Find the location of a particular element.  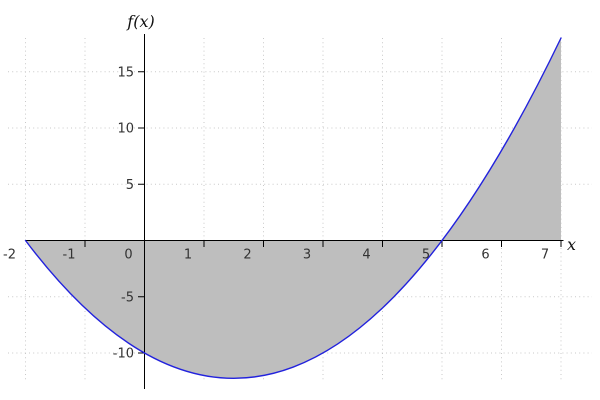

x-tick-label: 2 is located at coordinates (247, 255).